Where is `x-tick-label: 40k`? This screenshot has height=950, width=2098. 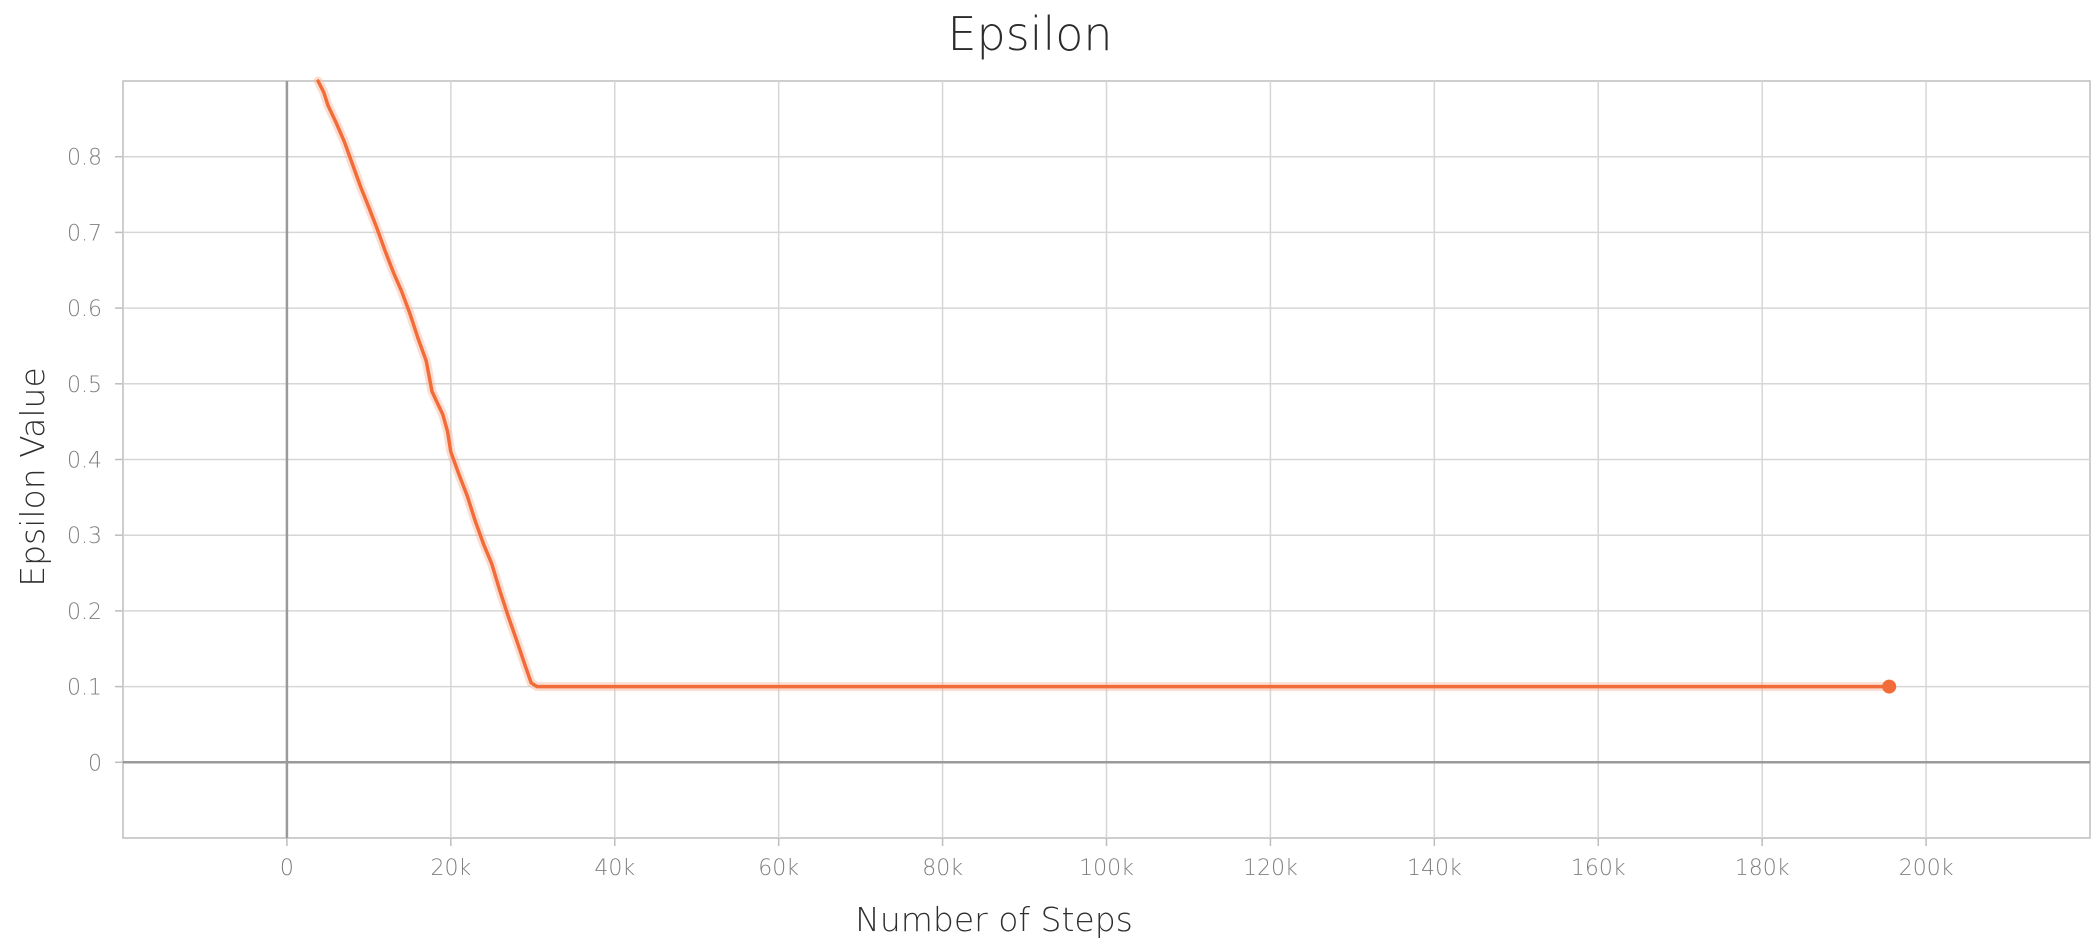 x-tick-label: 40k is located at coordinates (614, 868).